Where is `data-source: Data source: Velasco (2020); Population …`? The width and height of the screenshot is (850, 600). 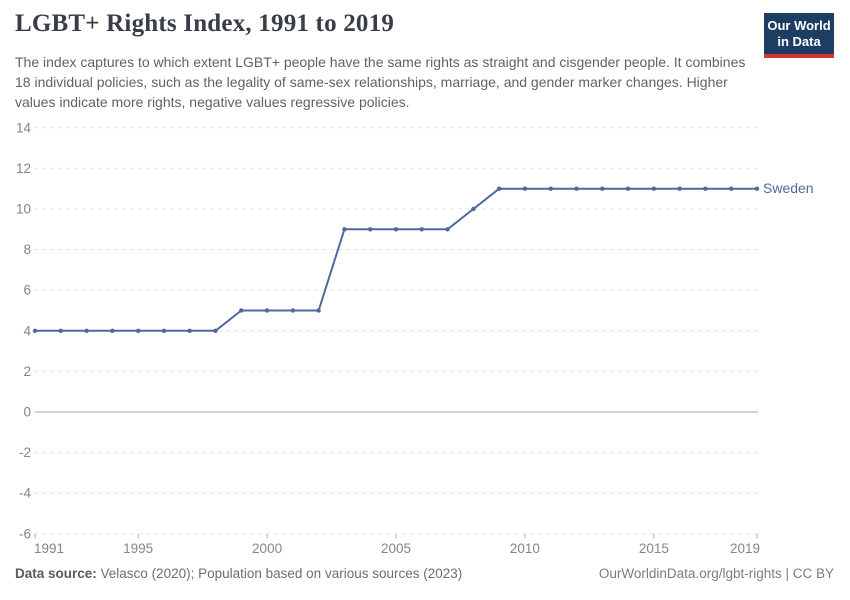 data-source: Data source: Velasco (2020); Population … is located at coordinates (238, 573).